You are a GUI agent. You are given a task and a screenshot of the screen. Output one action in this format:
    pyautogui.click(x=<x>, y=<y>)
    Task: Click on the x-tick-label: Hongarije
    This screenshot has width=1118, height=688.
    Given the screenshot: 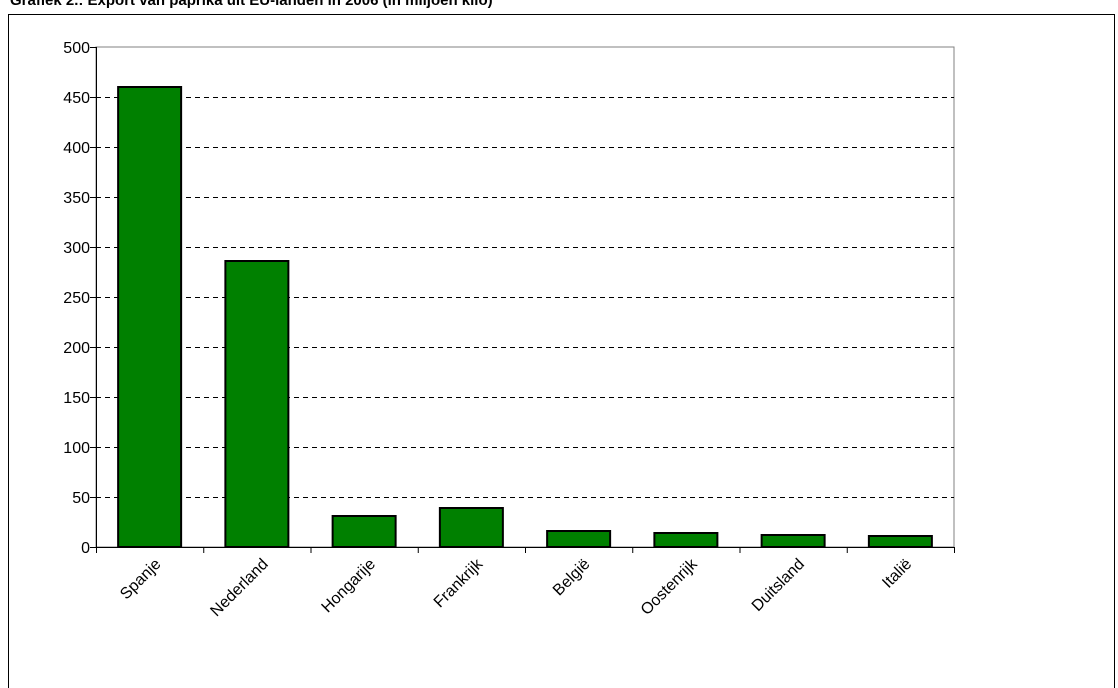 What is the action you would take?
    pyautogui.click(x=349, y=586)
    